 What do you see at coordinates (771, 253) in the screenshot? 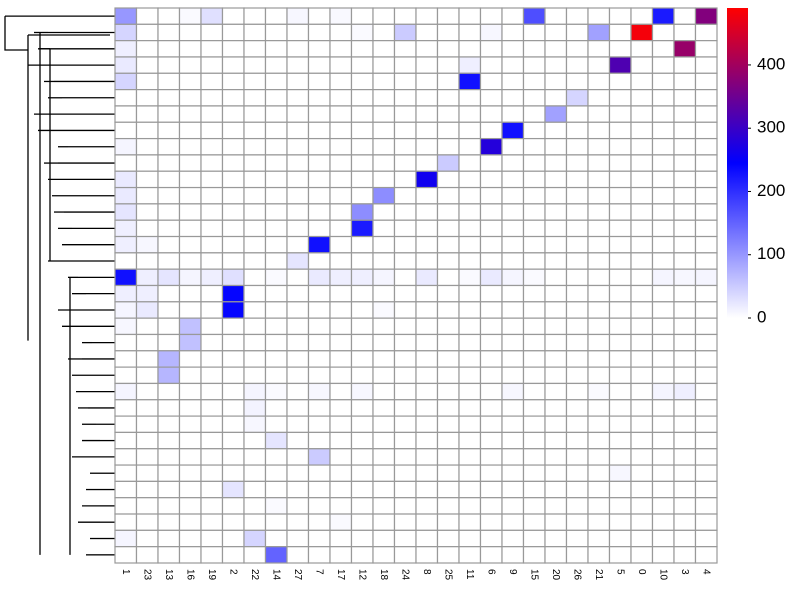
I see `colorbar-tick-label: 100` at bounding box center [771, 253].